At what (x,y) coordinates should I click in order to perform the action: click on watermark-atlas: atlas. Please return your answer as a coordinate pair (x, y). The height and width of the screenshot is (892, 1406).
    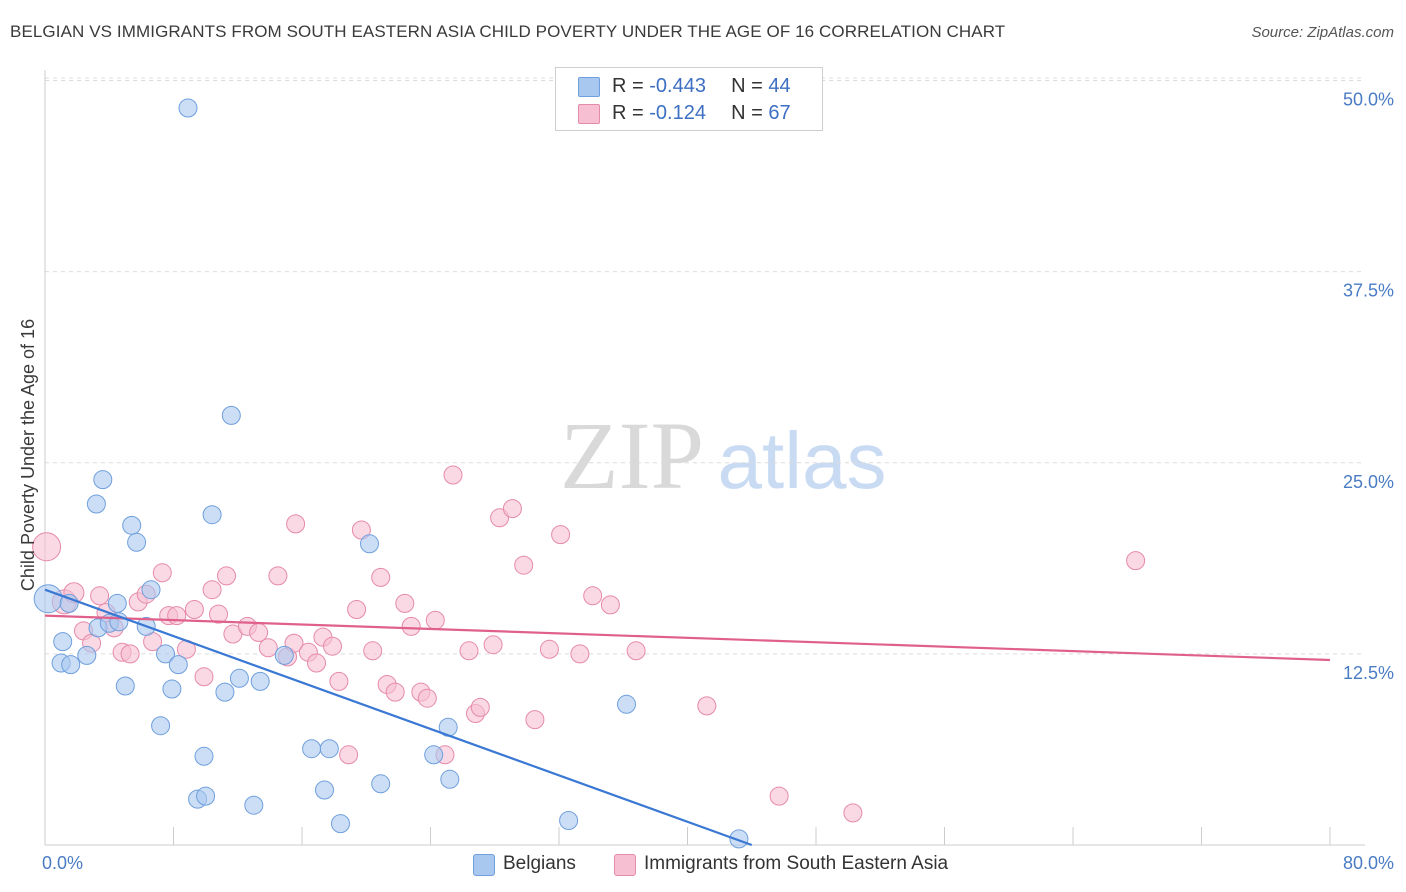
    Looking at the image, I should click on (802, 460).